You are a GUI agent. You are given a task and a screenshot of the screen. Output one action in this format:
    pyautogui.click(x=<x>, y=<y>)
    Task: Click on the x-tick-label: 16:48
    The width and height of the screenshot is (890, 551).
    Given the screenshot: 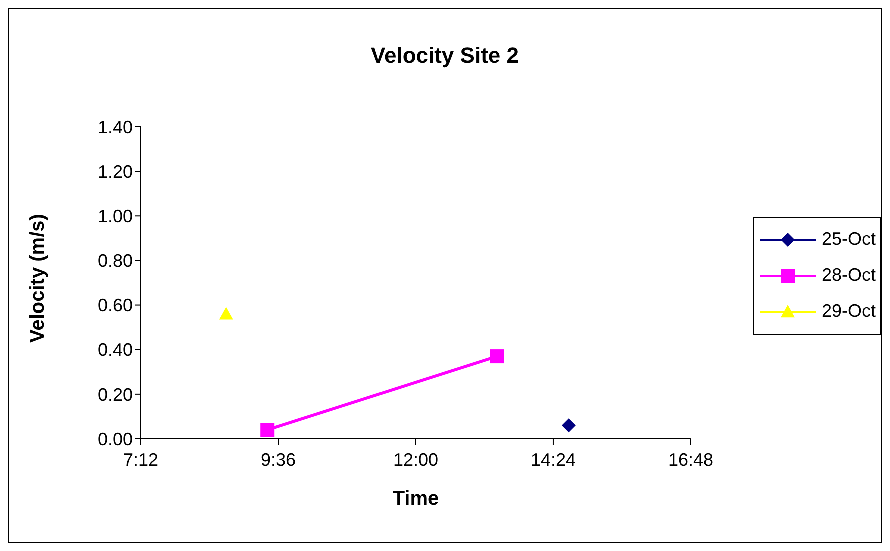 What is the action you would take?
    pyautogui.click(x=691, y=460)
    